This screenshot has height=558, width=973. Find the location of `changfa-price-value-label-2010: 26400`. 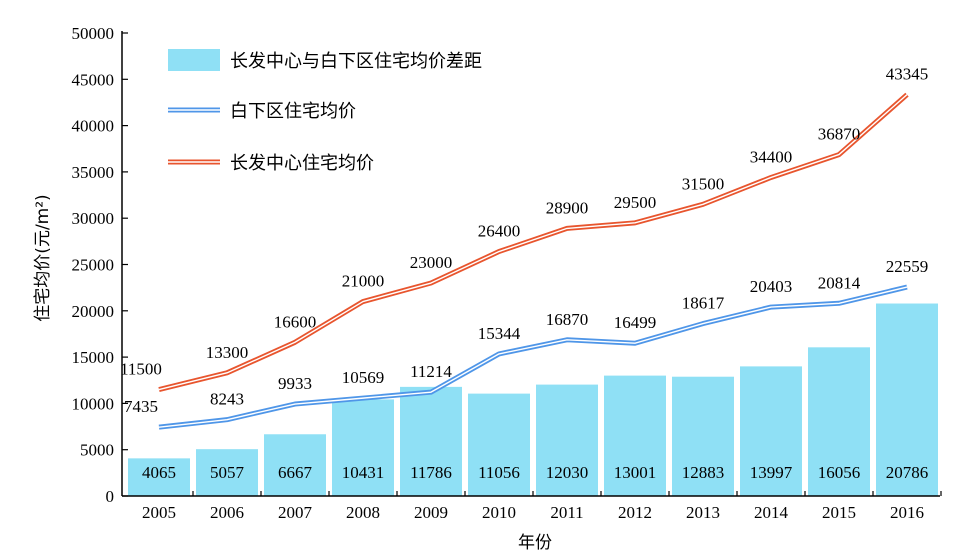

changfa-price-value-label-2010: 26400 is located at coordinates (499, 231).